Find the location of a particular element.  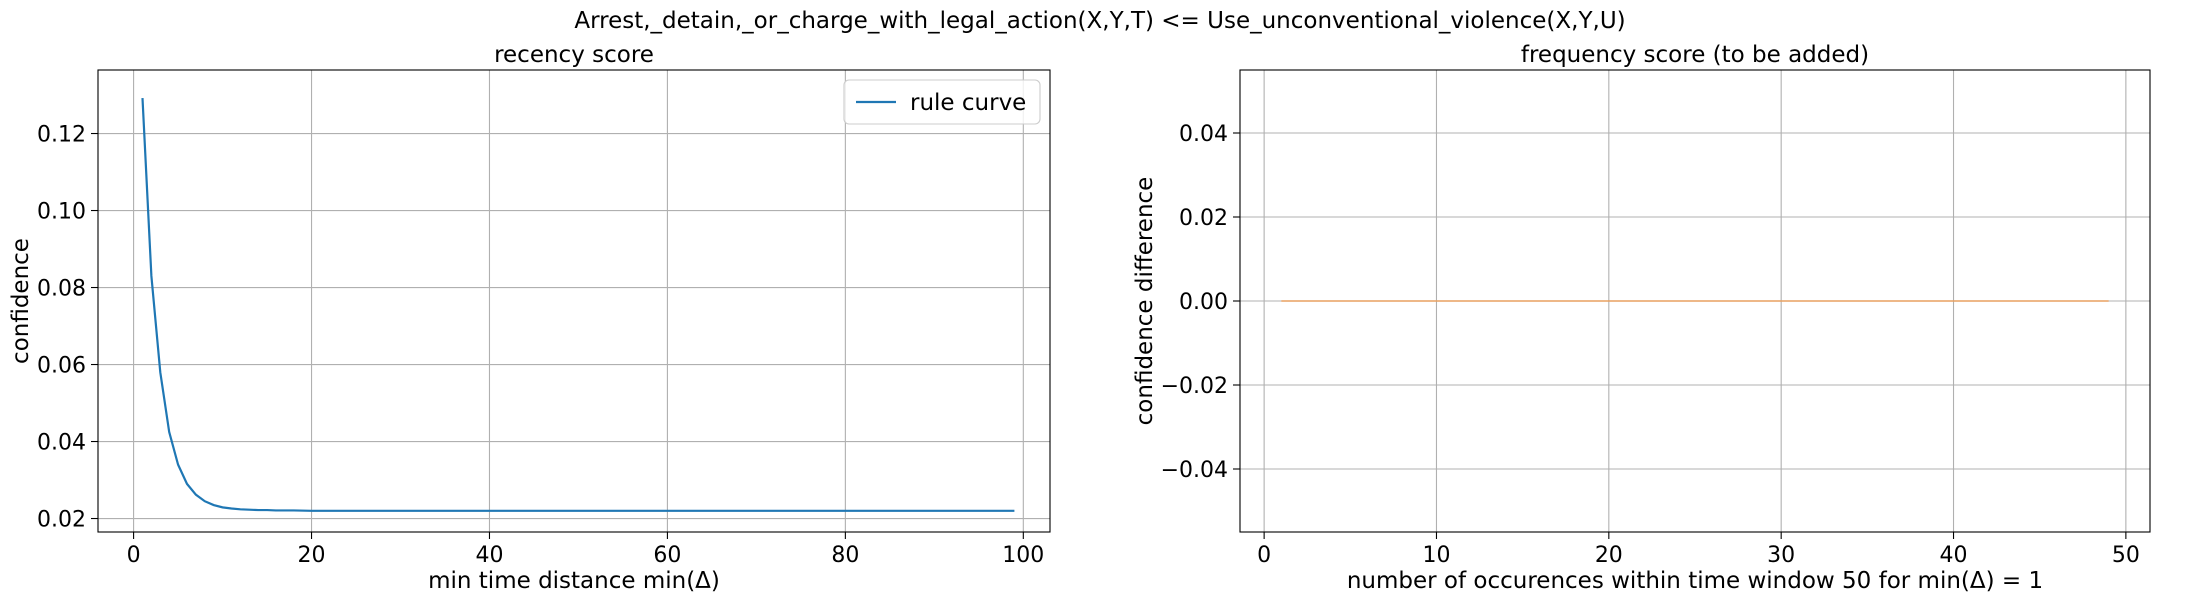

recency-y-tick-label: 0.02 is located at coordinates (61, 520).